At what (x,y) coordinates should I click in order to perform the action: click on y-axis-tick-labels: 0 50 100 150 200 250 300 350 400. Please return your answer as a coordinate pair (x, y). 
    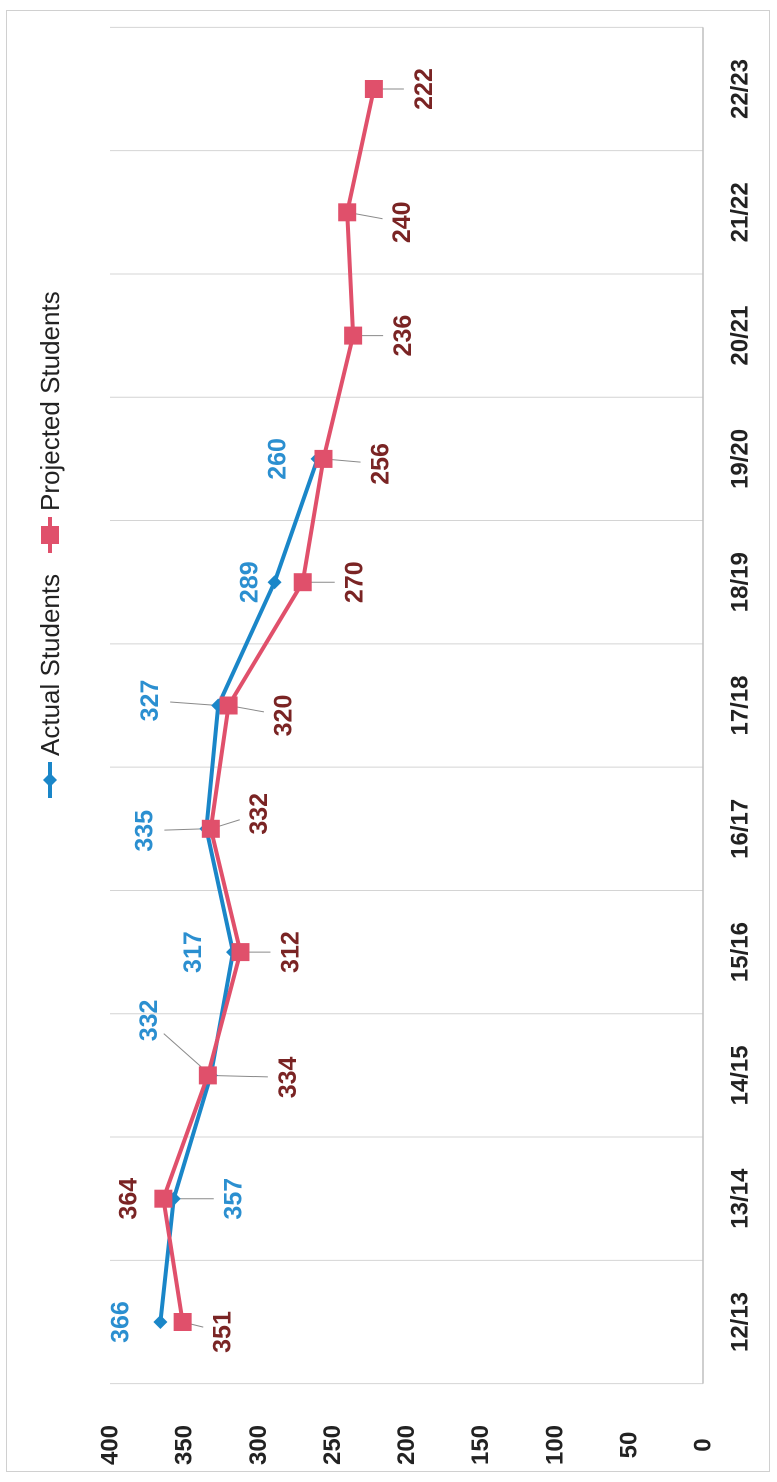
    Looking at the image, I should click on (407, 1445).